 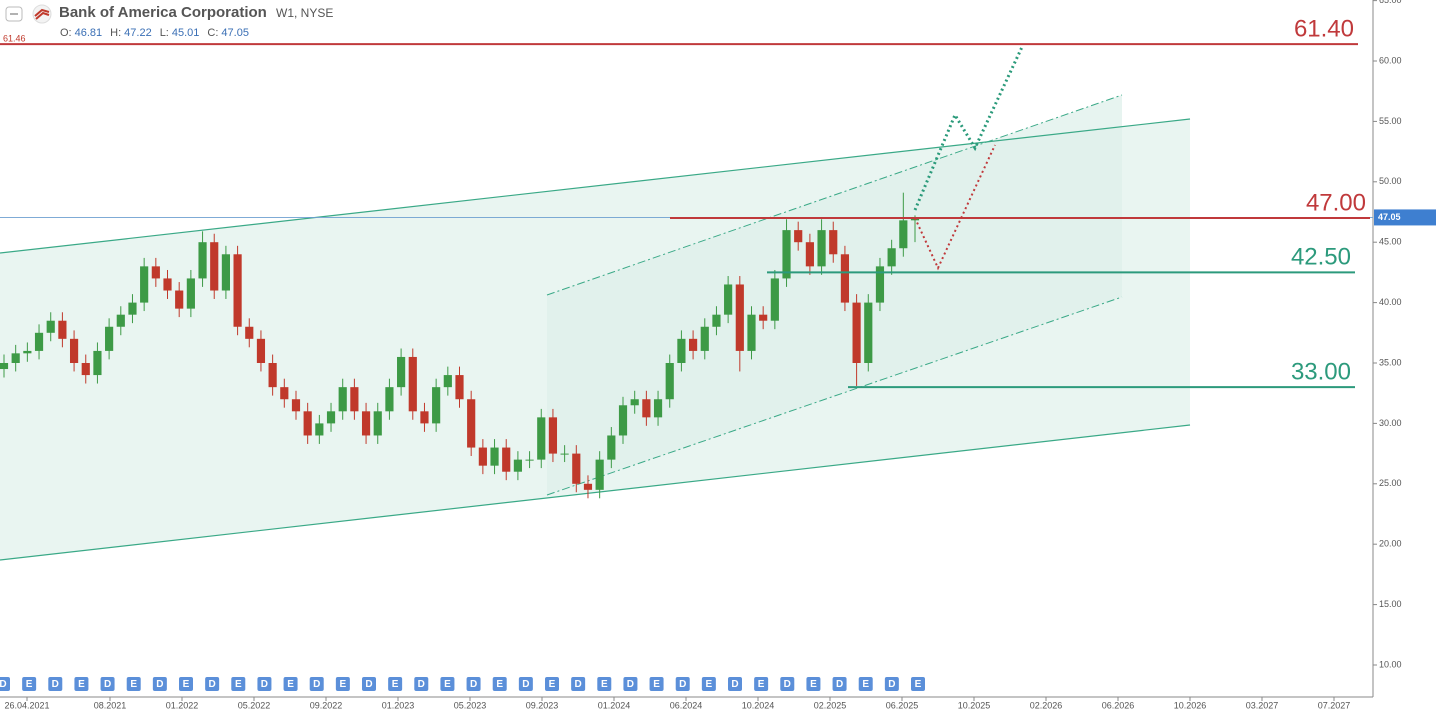 I want to click on x-tick-label: 02.2025, so click(x=830, y=705).